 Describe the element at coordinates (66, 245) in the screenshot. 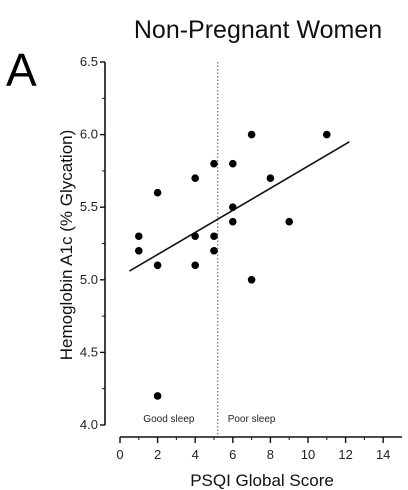

I see `y-axis-label: Hemoglobin A1c (% Glycation)` at that location.